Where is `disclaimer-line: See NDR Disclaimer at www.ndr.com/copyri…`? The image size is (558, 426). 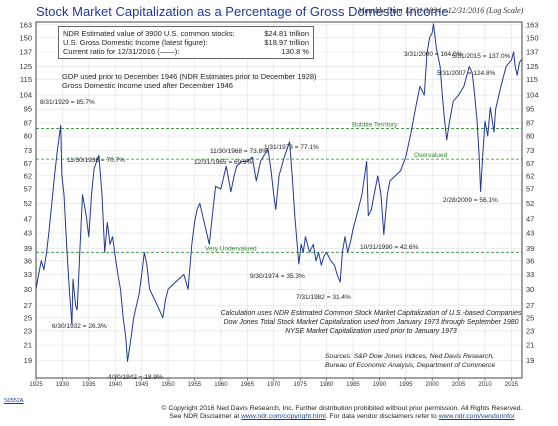
disclaimer-line: See NDR Disclaimer at www.ndr.com/copyri… is located at coordinates (342, 417).